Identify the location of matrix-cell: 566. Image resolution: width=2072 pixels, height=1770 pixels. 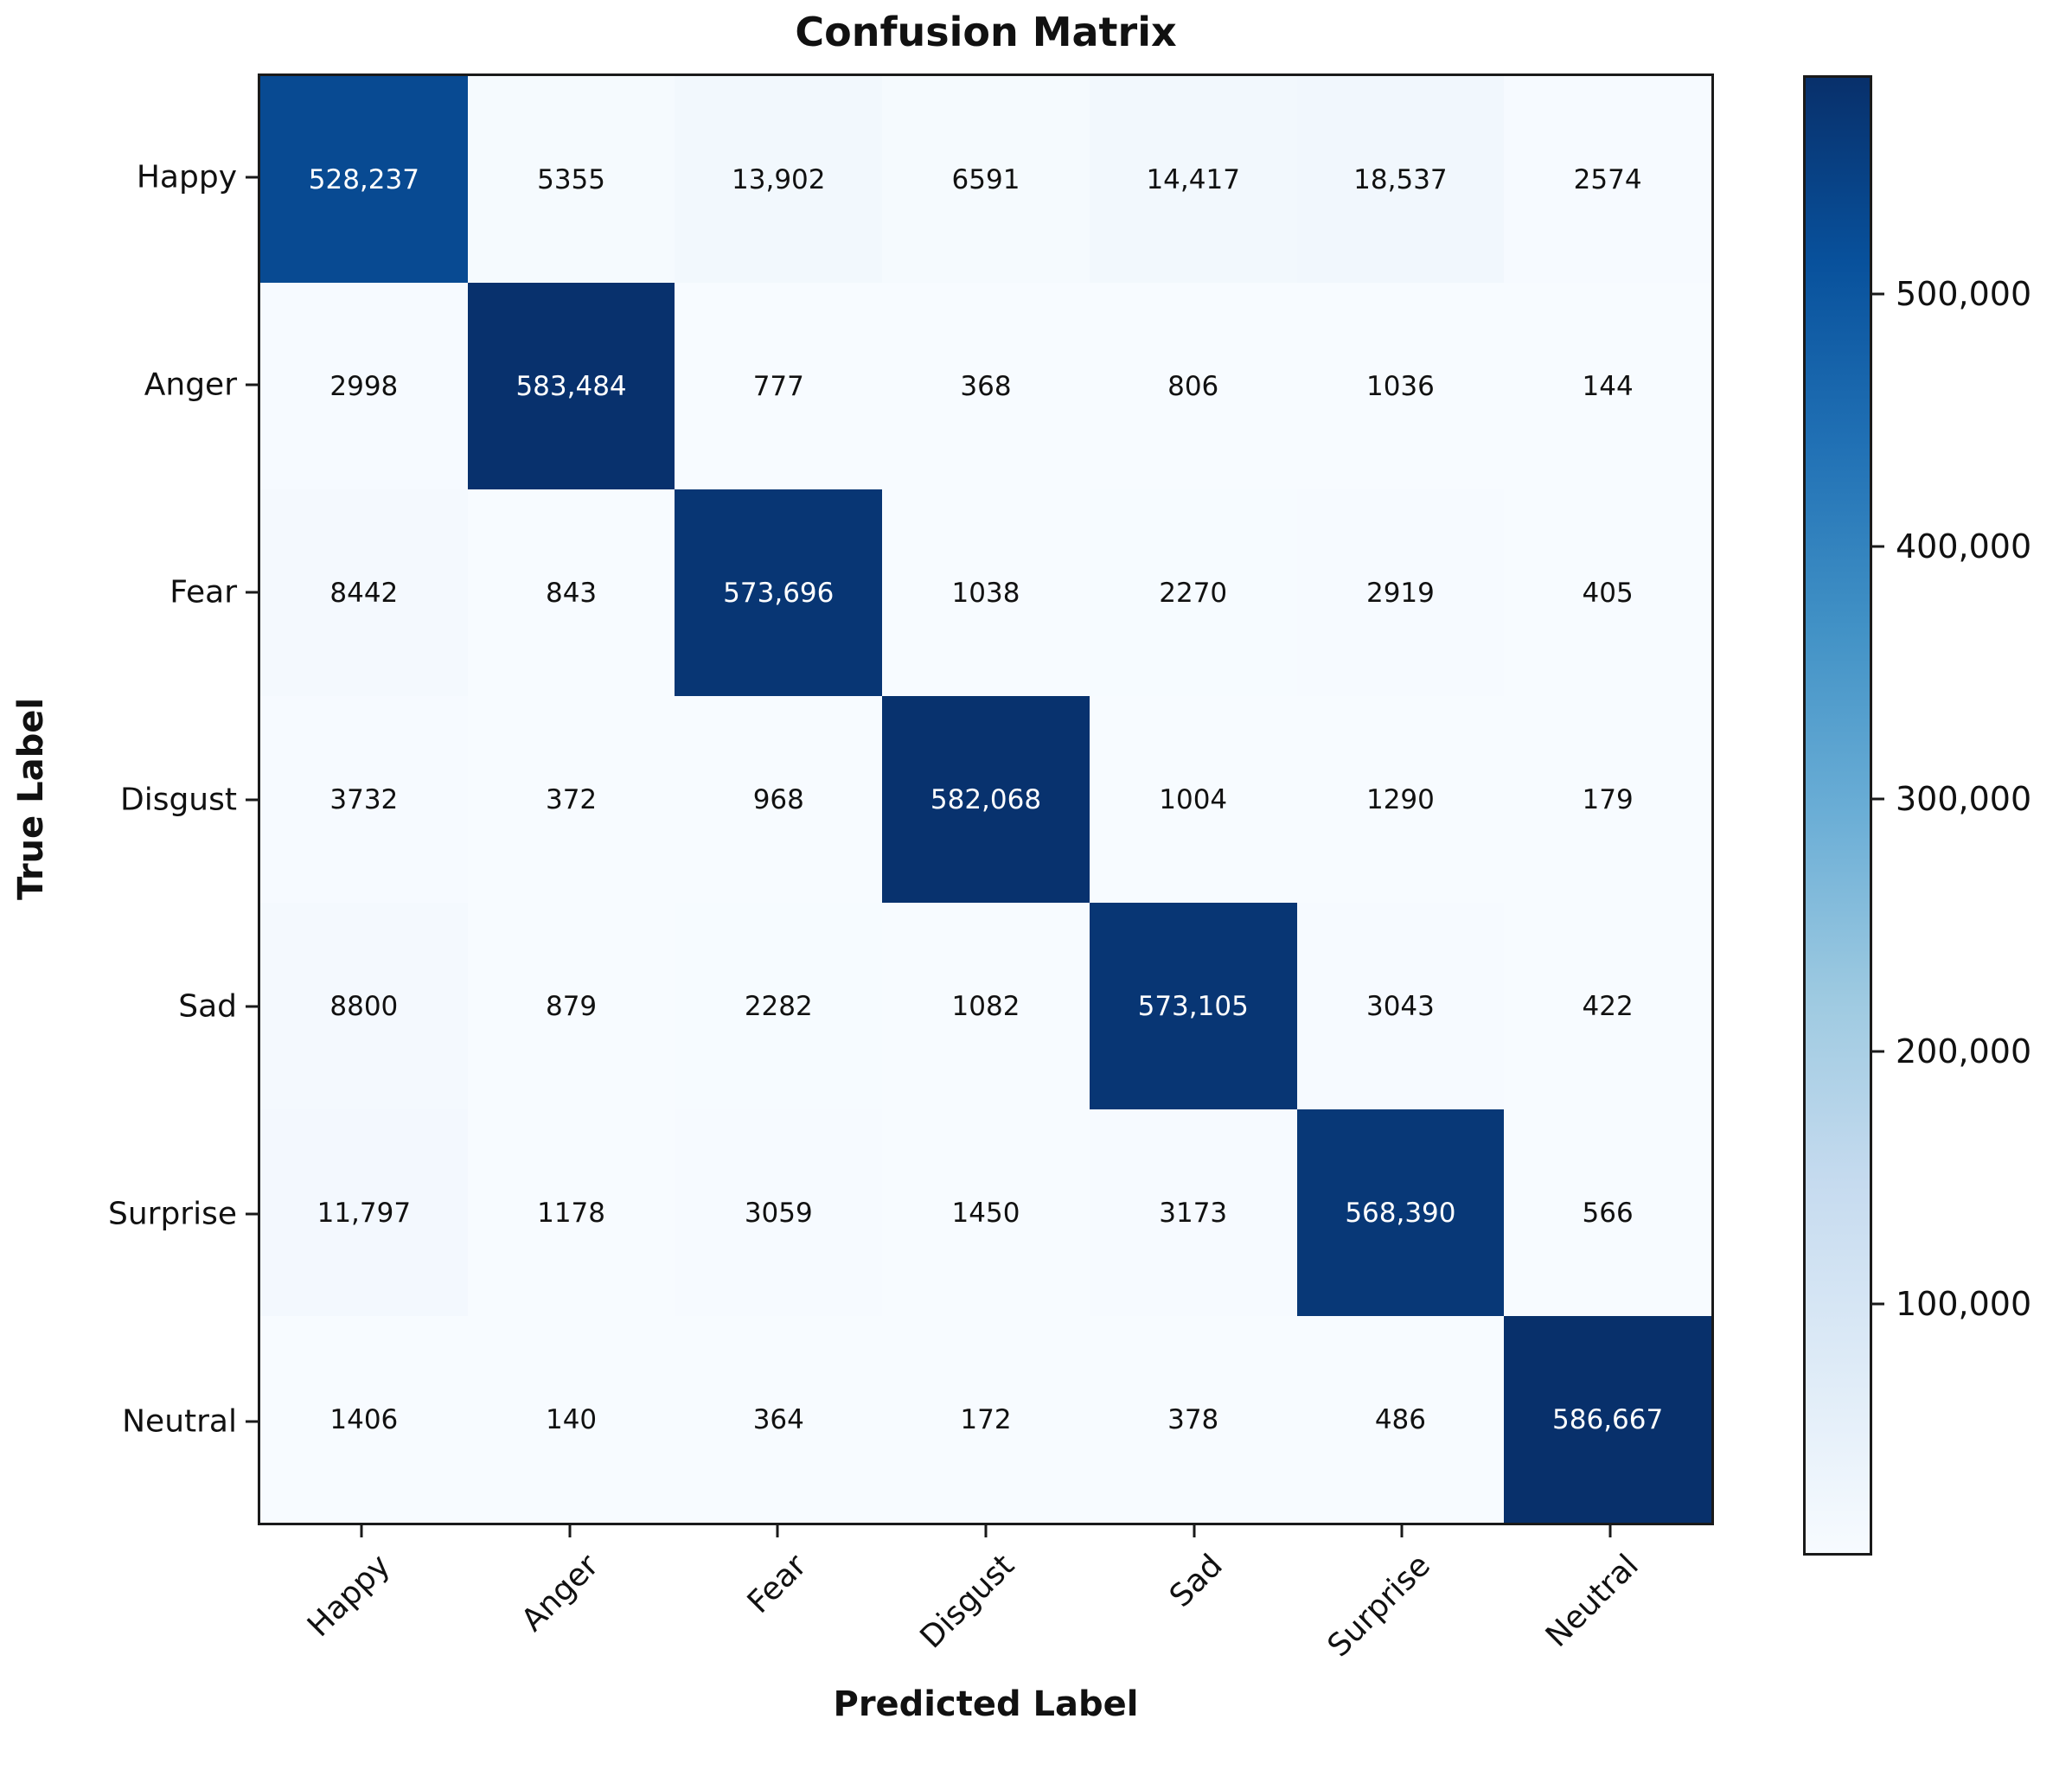
(1607, 1212).